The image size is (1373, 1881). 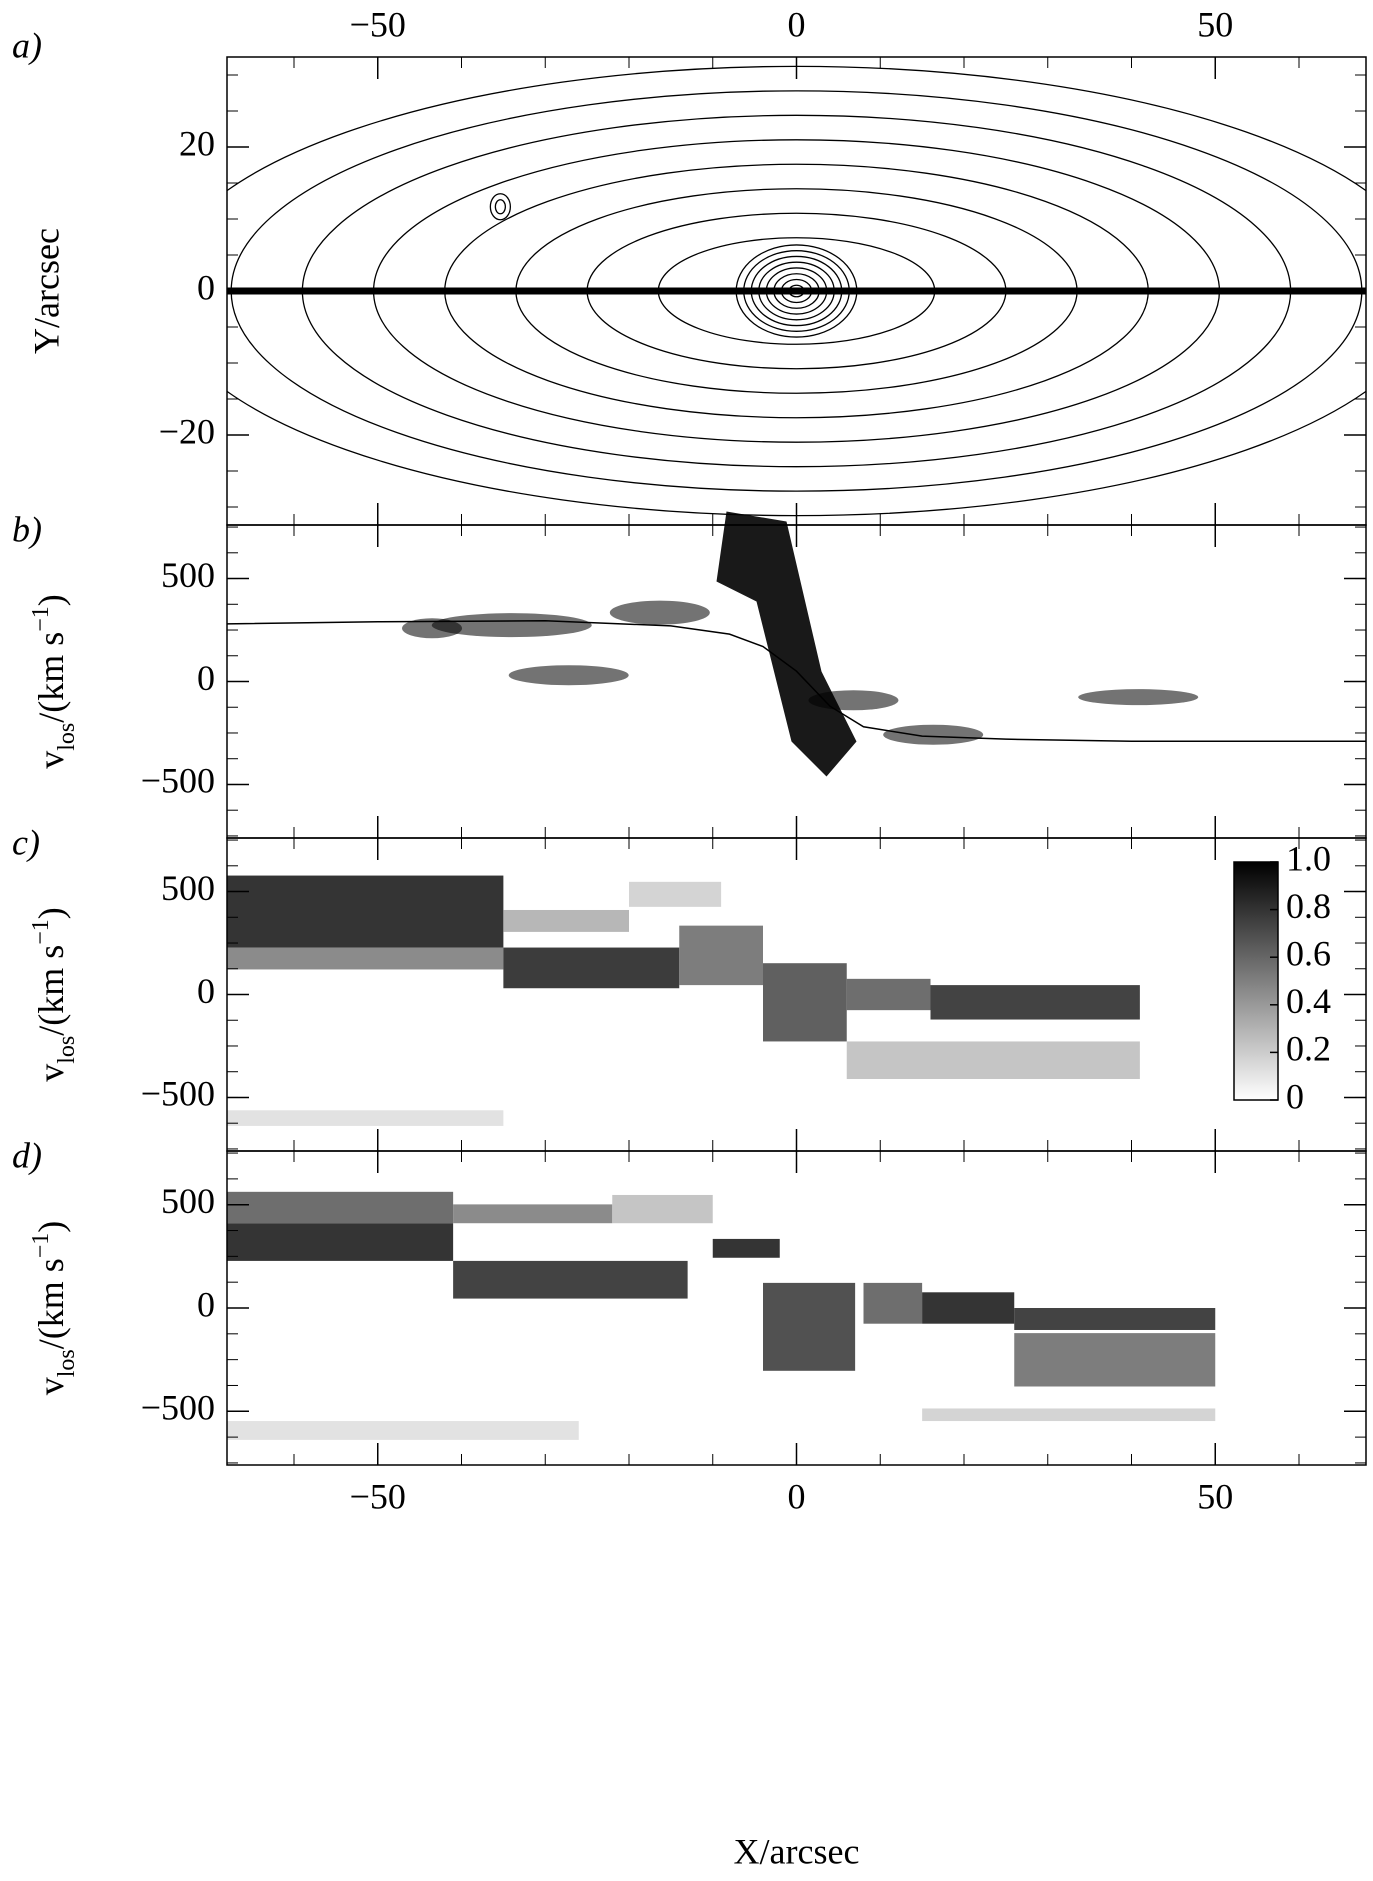 I want to click on y-tick-label: 20, so click(x=197, y=143).